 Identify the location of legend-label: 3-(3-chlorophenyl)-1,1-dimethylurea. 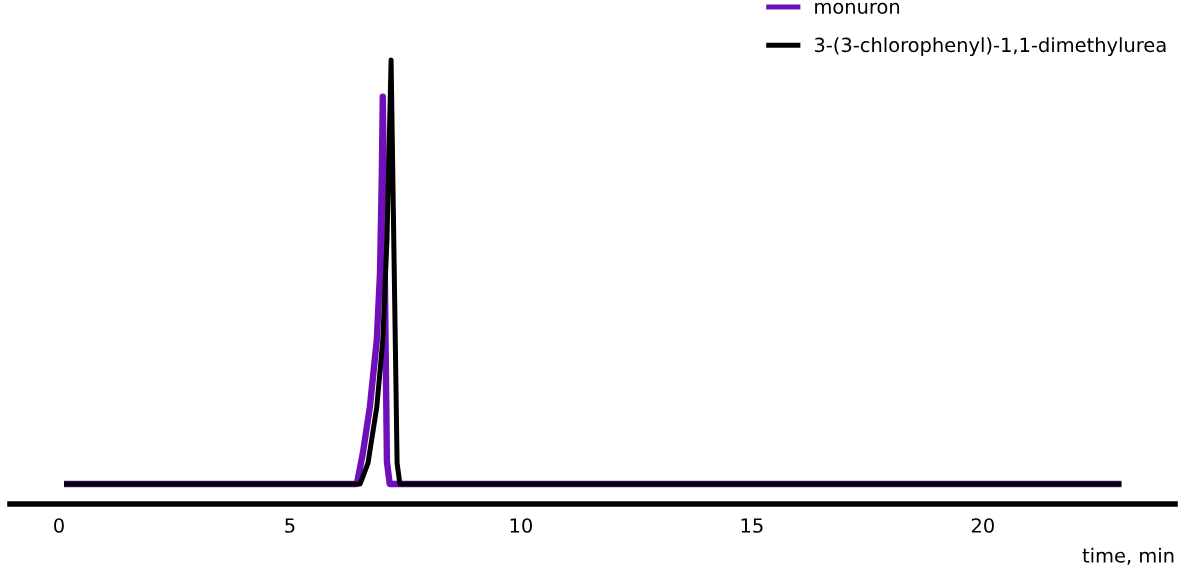
(990, 46).